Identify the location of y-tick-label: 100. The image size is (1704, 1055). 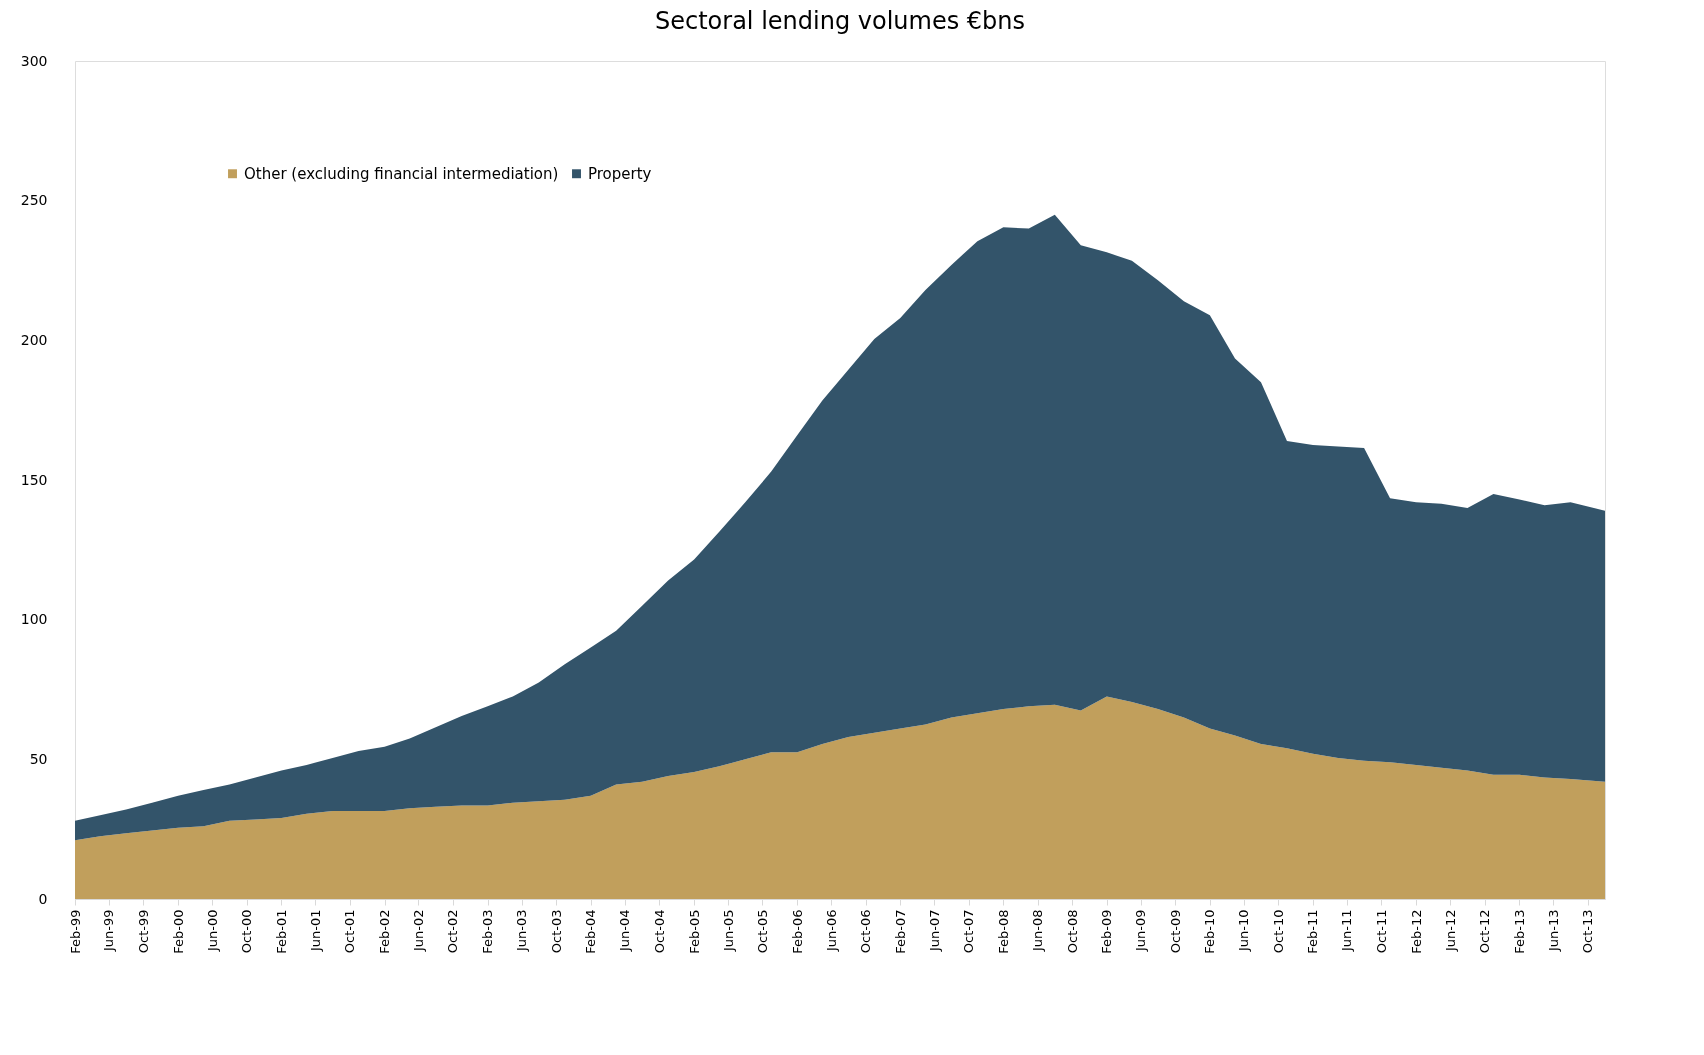
(34, 619).